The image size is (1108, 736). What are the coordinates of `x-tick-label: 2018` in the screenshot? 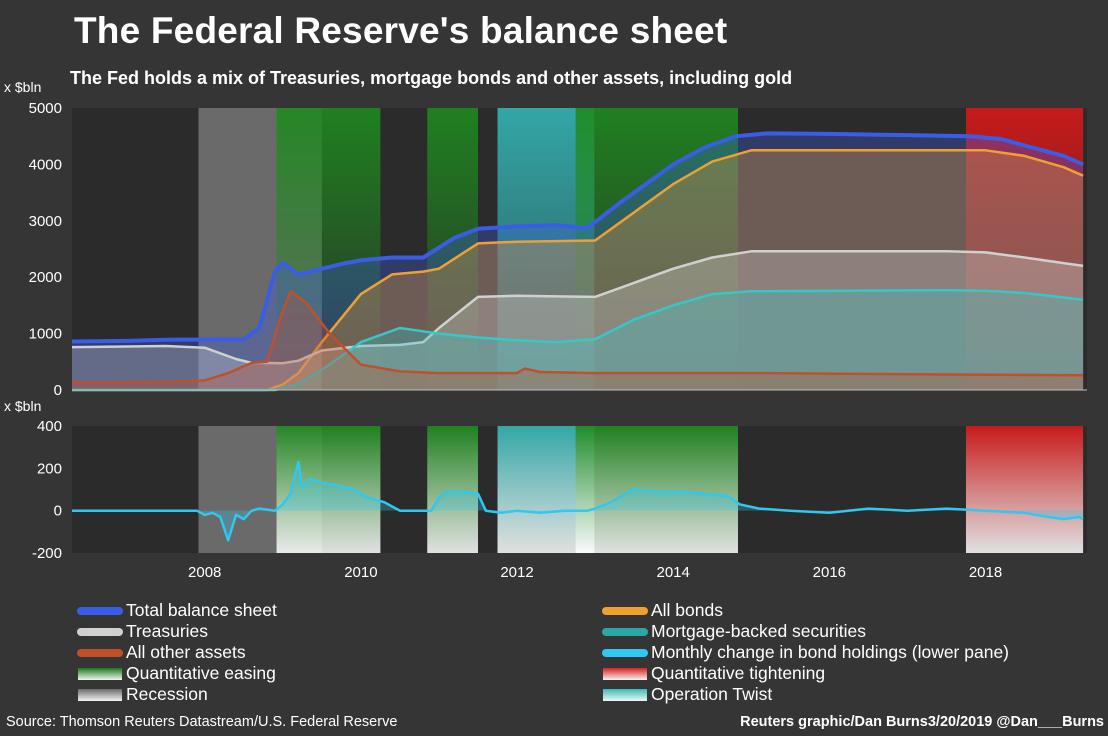 It's located at (985, 572).